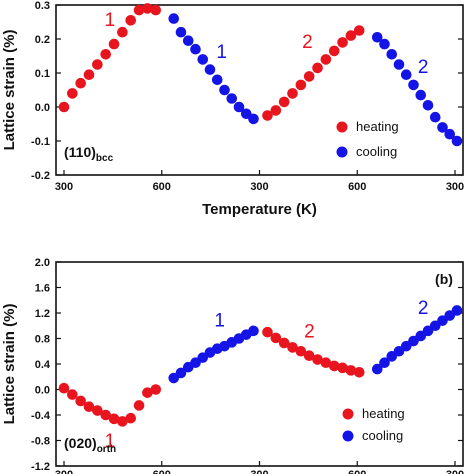 The width and height of the screenshot is (474, 474). I want to click on plane-tag: (110)bcc, so click(89, 154).